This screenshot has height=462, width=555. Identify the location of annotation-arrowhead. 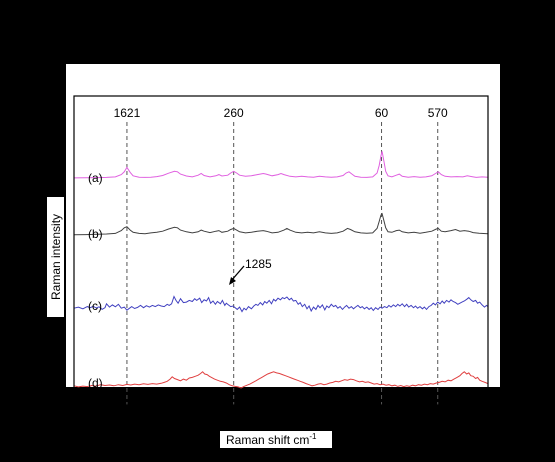
(232, 281).